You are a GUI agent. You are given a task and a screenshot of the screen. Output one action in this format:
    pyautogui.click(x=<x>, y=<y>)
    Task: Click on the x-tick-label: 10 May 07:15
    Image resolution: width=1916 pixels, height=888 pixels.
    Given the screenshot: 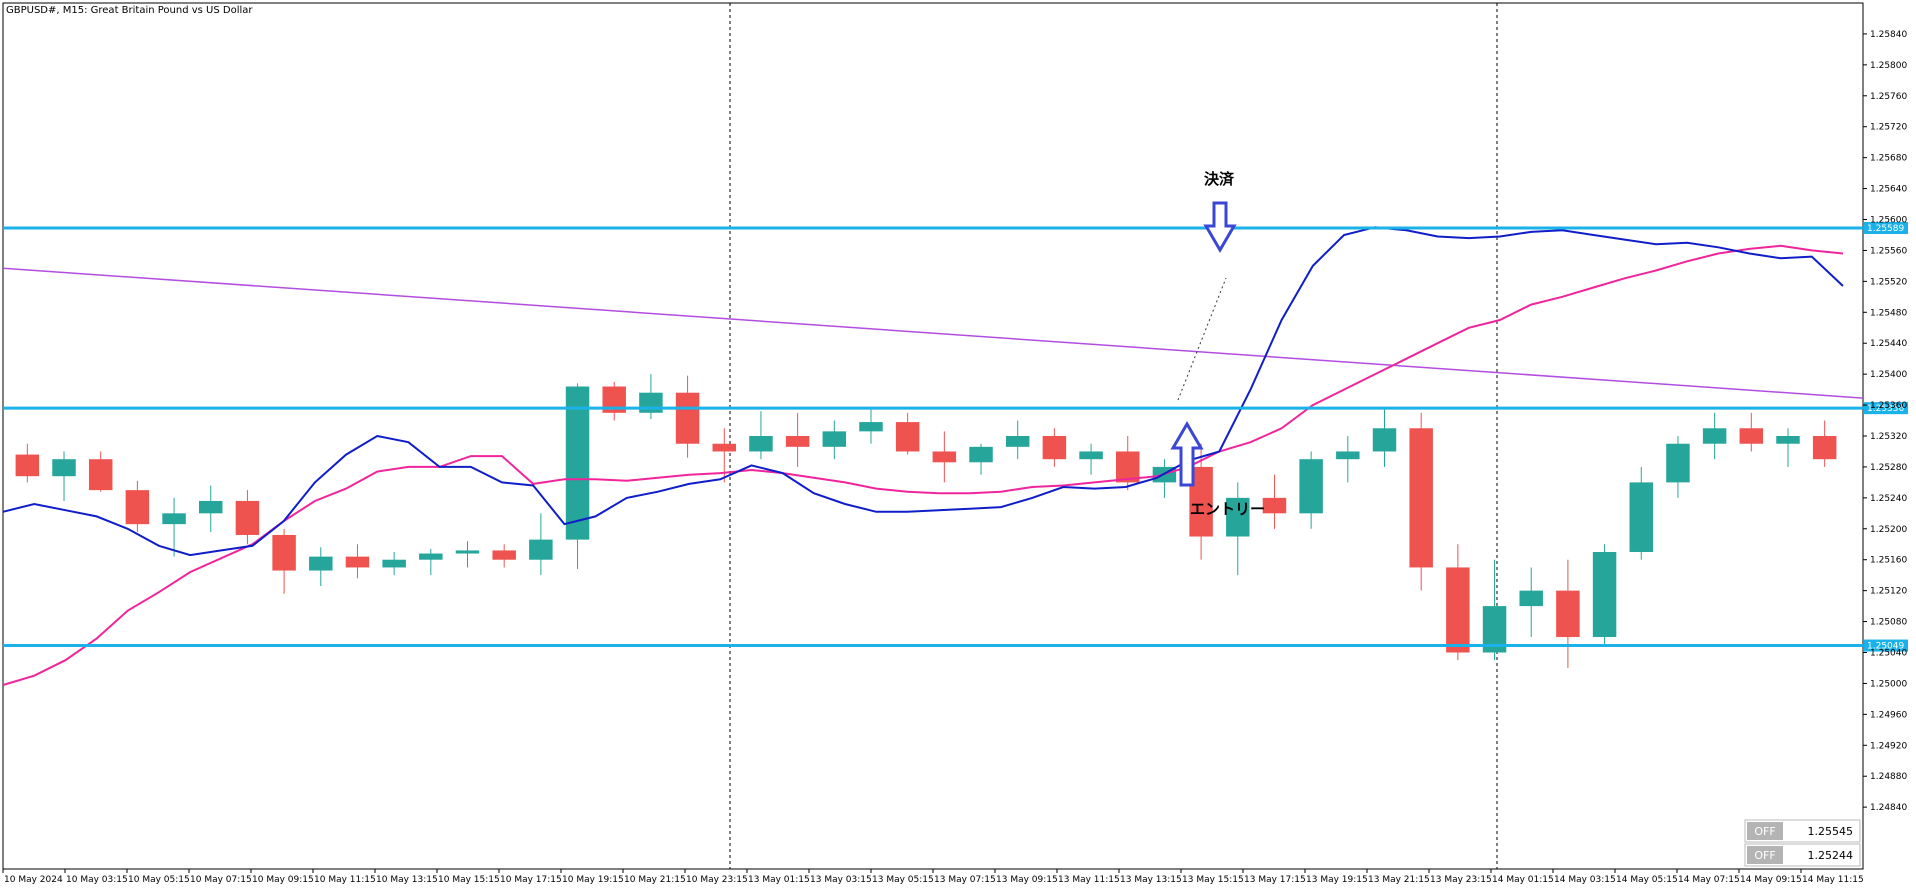 What is the action you would take?
    pyautogui.click(x=221, y=880)
    